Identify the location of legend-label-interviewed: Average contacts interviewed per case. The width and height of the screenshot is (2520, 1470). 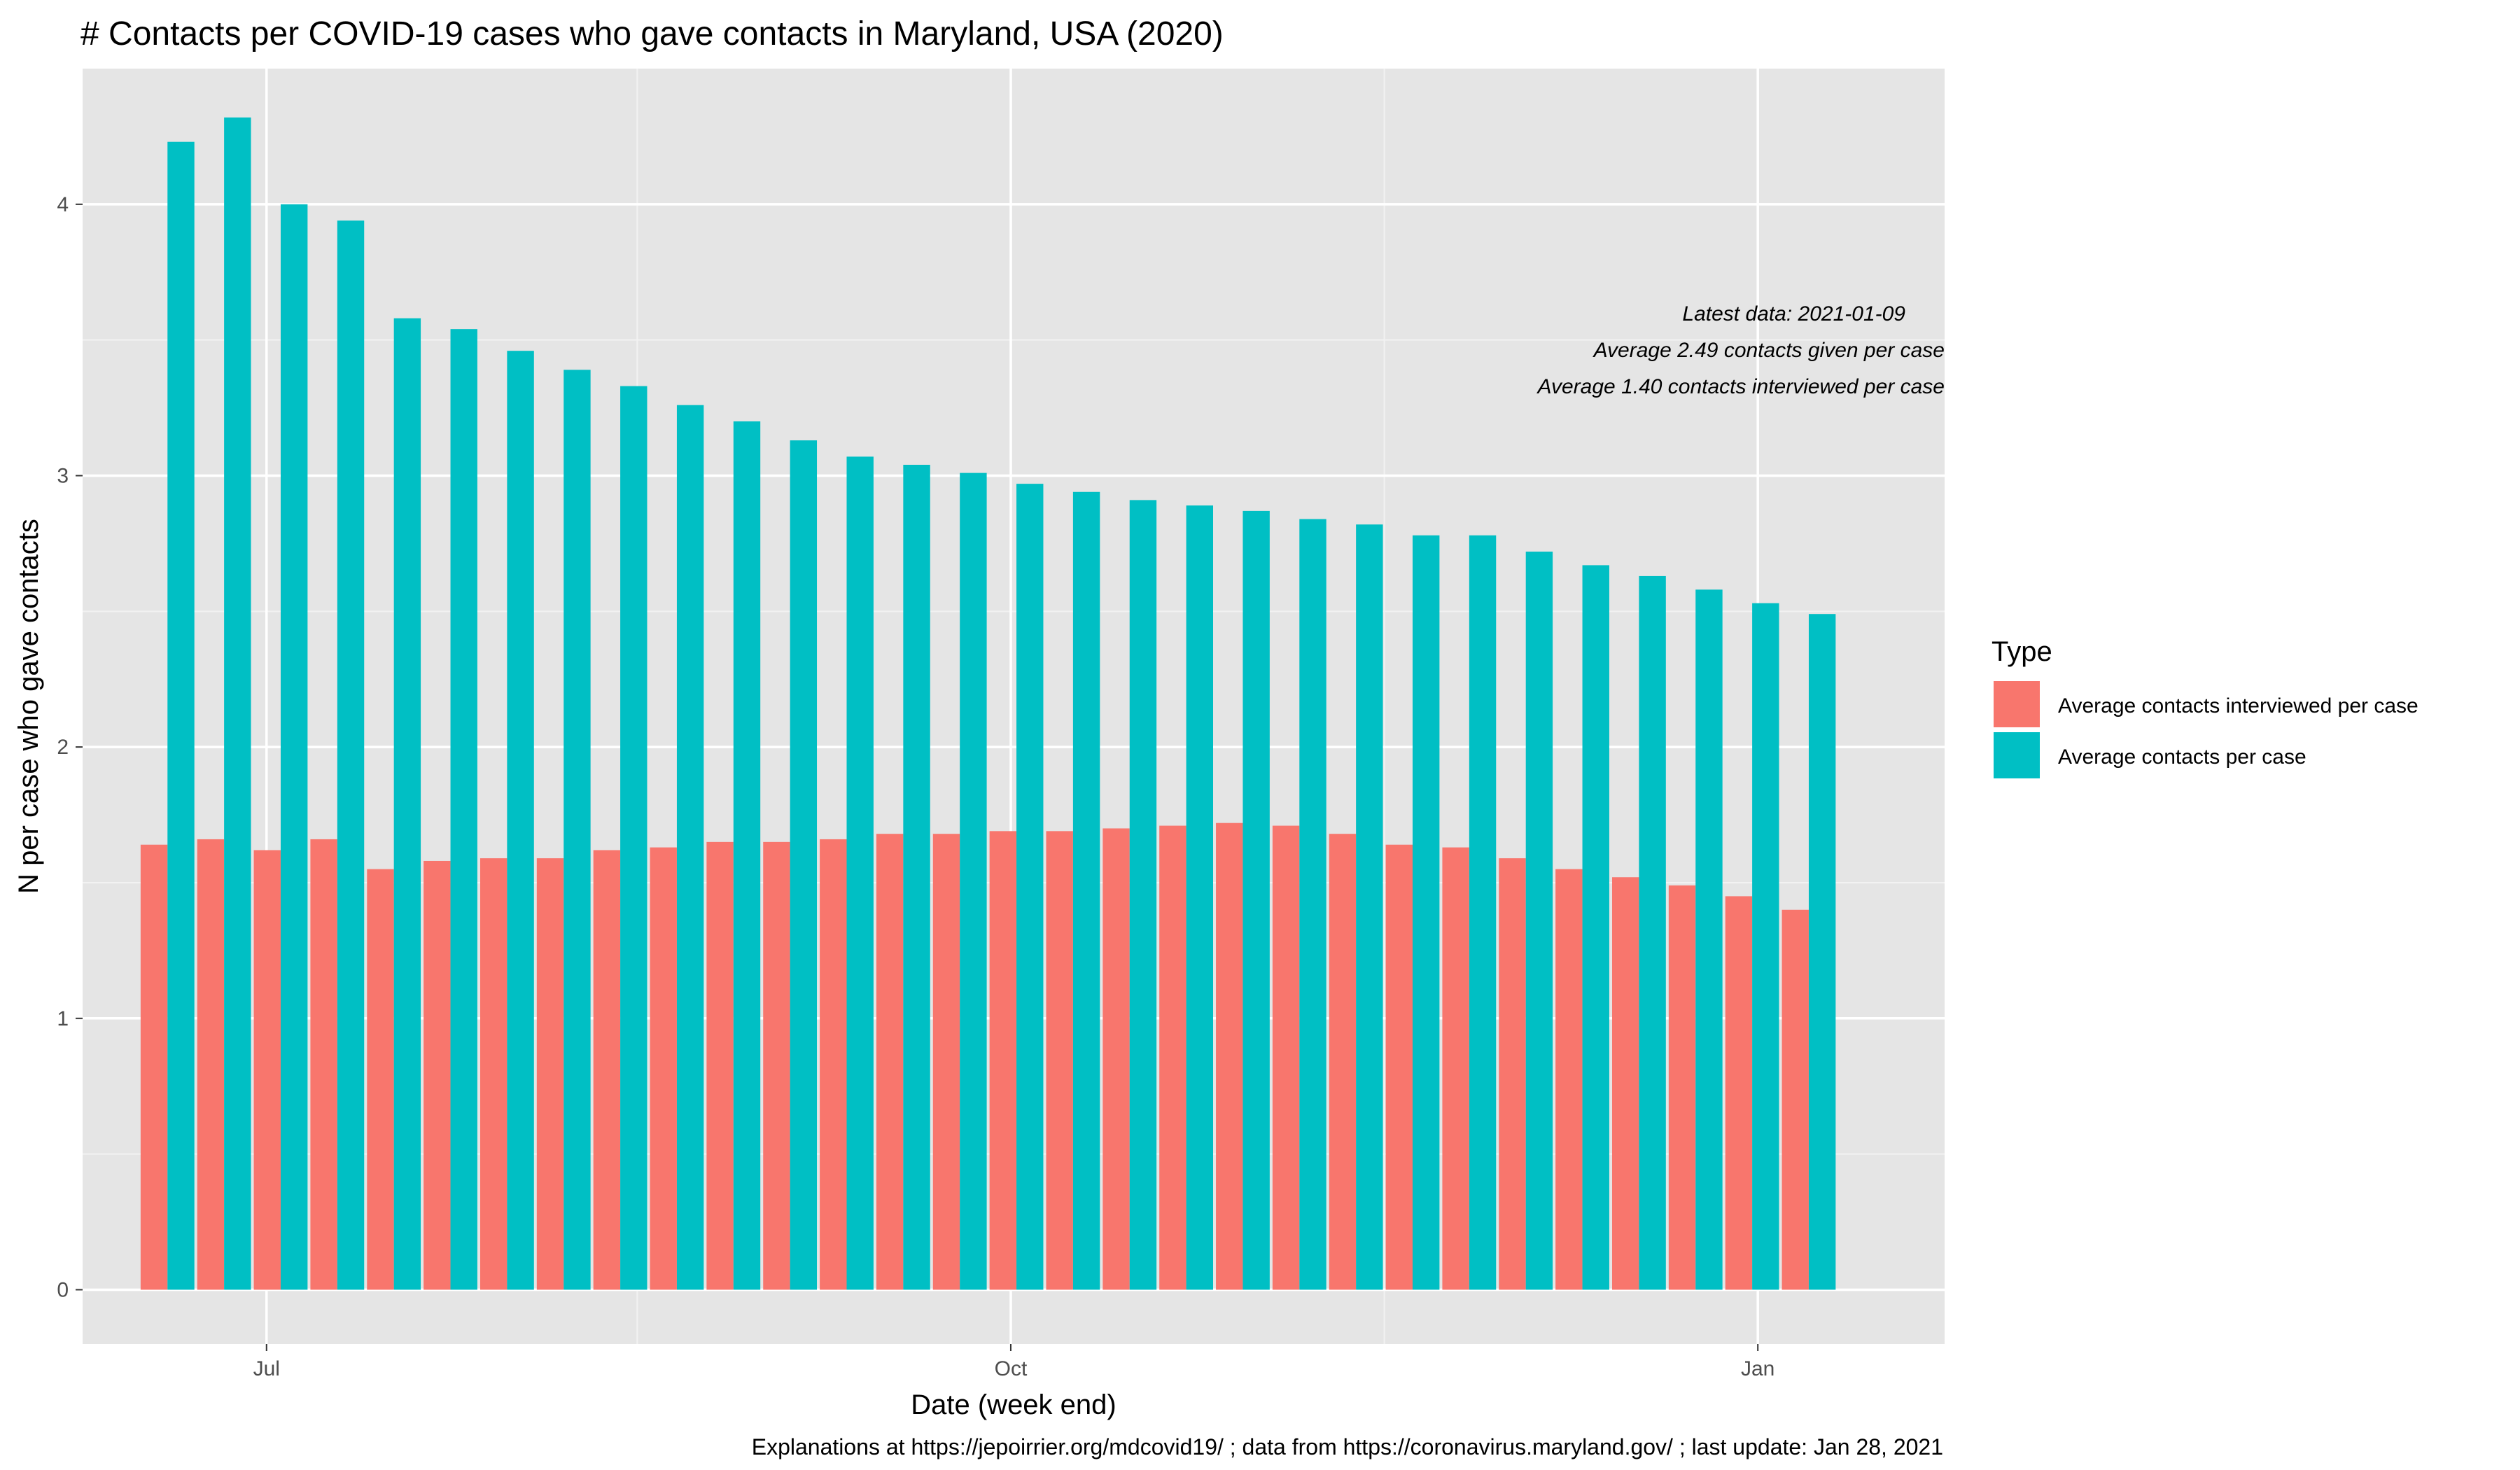
(2238, 706).